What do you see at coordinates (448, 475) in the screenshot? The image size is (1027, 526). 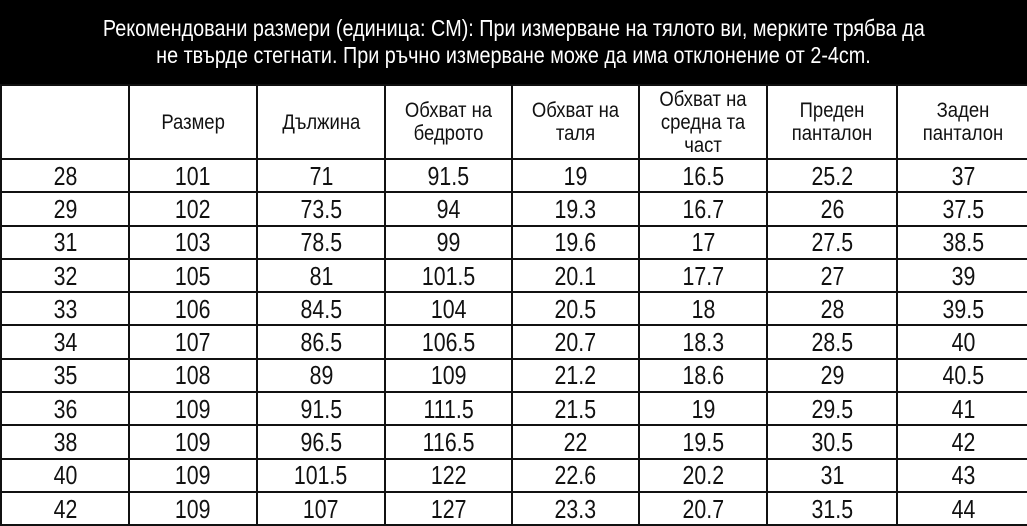 I see `table-cell: 122` at bounding box center [448, 475].